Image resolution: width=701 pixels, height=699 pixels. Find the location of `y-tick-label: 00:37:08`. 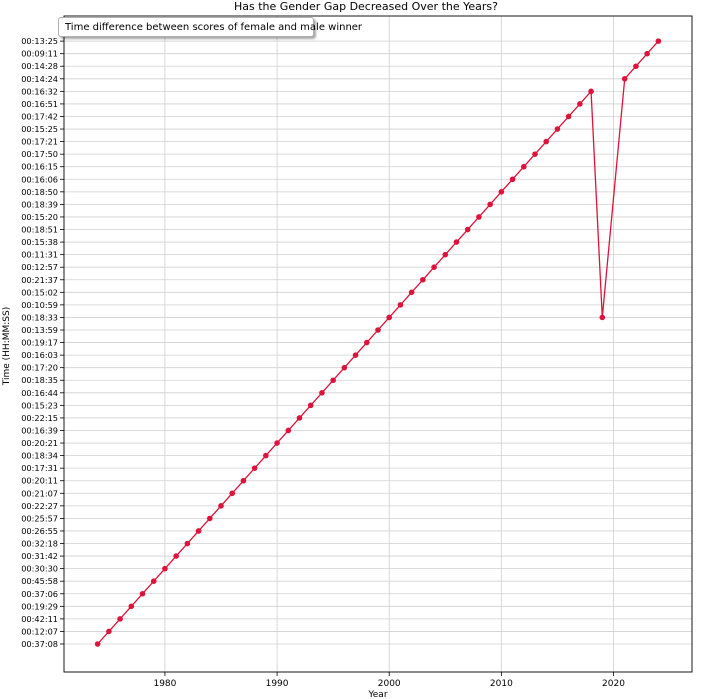

y-tick-label: 00:37:08 is located at coordinates (39, 644).